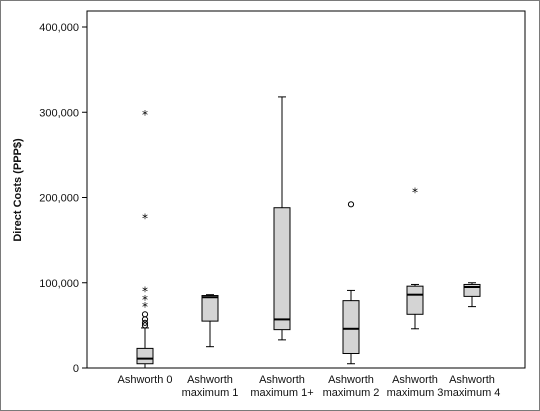 This screenshot has height=411, width=540. Describe the element at coordinates (144, 380) in the screenshot. I see `x-category-label: Ashworth 0` at that location.